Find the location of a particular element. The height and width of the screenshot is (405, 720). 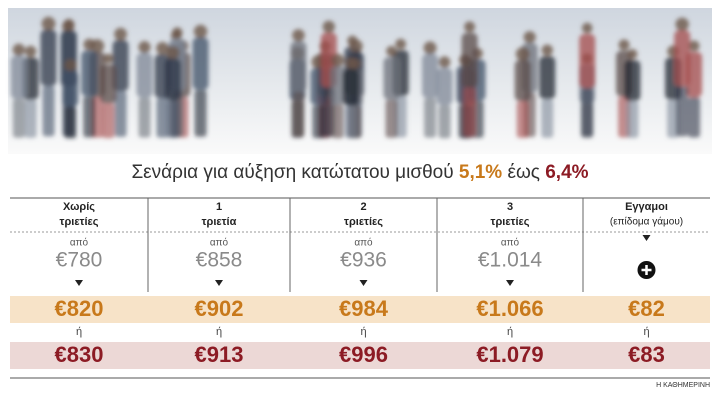

scenario-1-value: €82 is located at coordinates (646, 308).